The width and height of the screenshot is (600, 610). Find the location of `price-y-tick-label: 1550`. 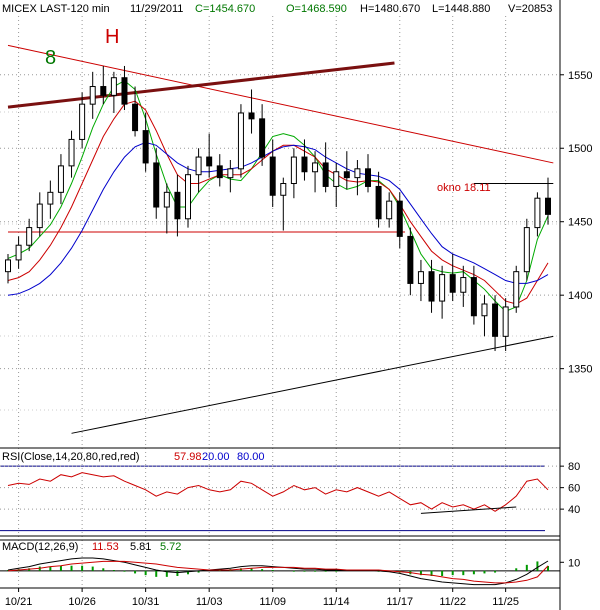

price-y-tick-label: 1550 is located at coordinates (580, 76).